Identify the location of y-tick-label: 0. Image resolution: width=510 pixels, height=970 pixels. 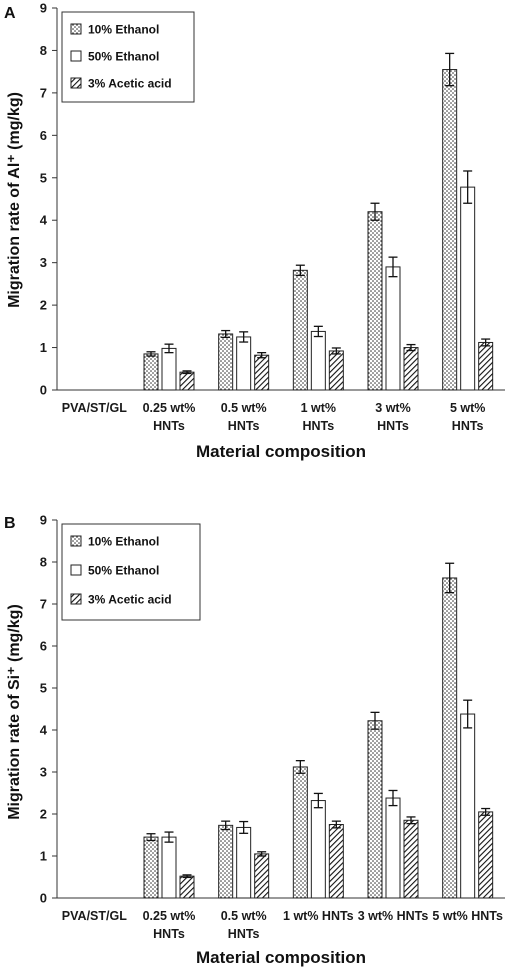
(43, 898).